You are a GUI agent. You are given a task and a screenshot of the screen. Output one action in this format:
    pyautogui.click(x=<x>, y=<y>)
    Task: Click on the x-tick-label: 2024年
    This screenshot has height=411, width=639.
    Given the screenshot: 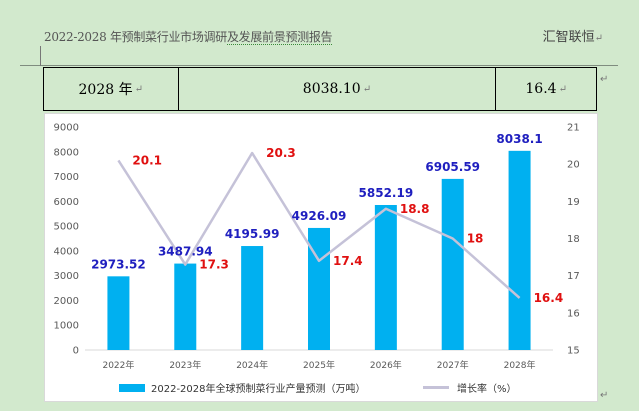 What is the action you would take?
    pyautogui.click(x=252, y=365)
    